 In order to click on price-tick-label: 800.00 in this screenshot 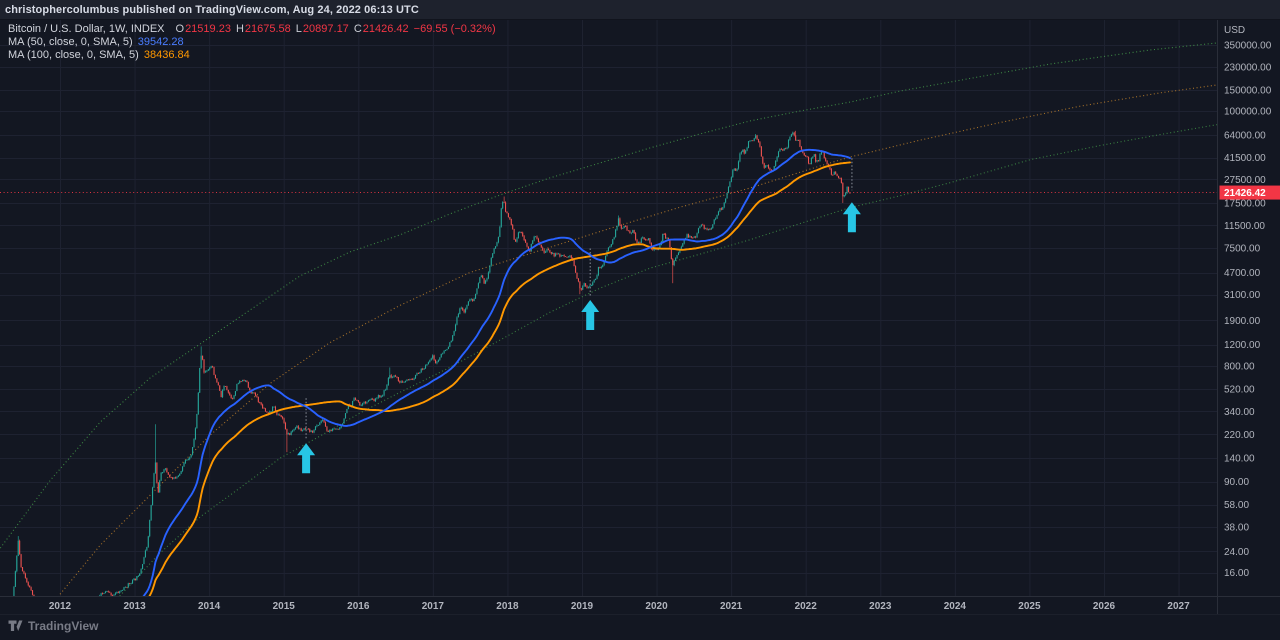, I will do `click(1239, 367)`.